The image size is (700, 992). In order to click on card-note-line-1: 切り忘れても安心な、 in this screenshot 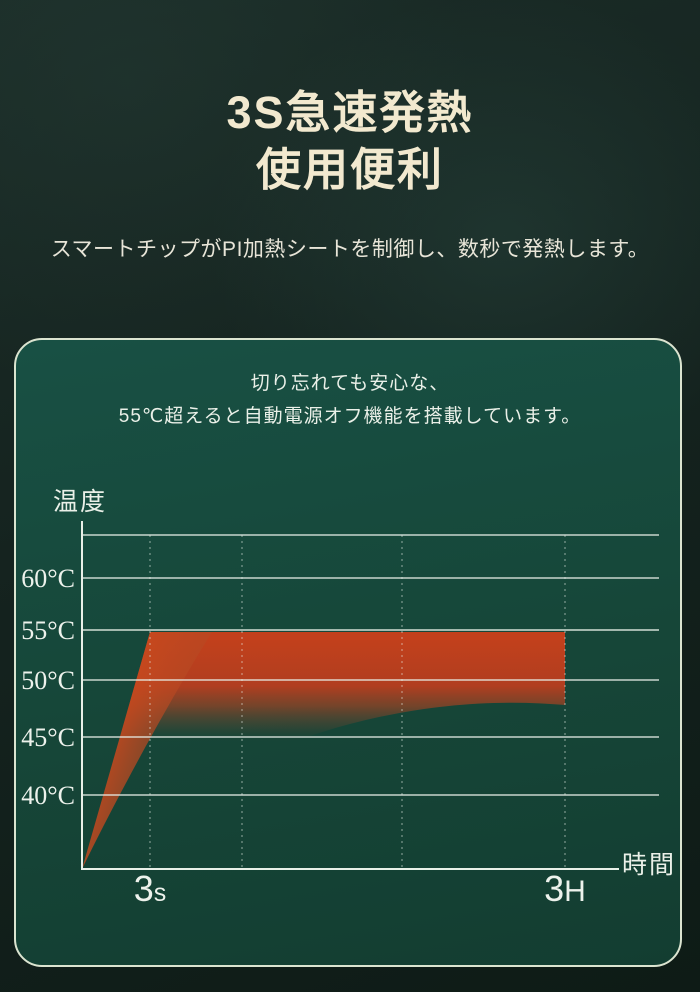, I will do `click(350, 383)`.